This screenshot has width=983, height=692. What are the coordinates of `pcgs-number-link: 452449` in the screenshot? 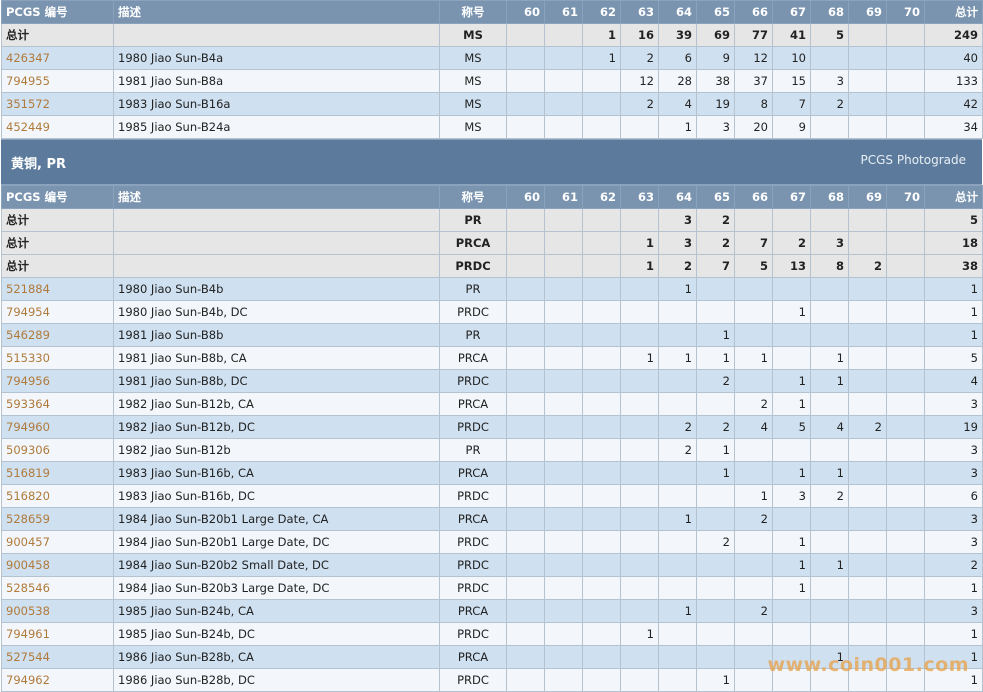 It's located at (57, 127).